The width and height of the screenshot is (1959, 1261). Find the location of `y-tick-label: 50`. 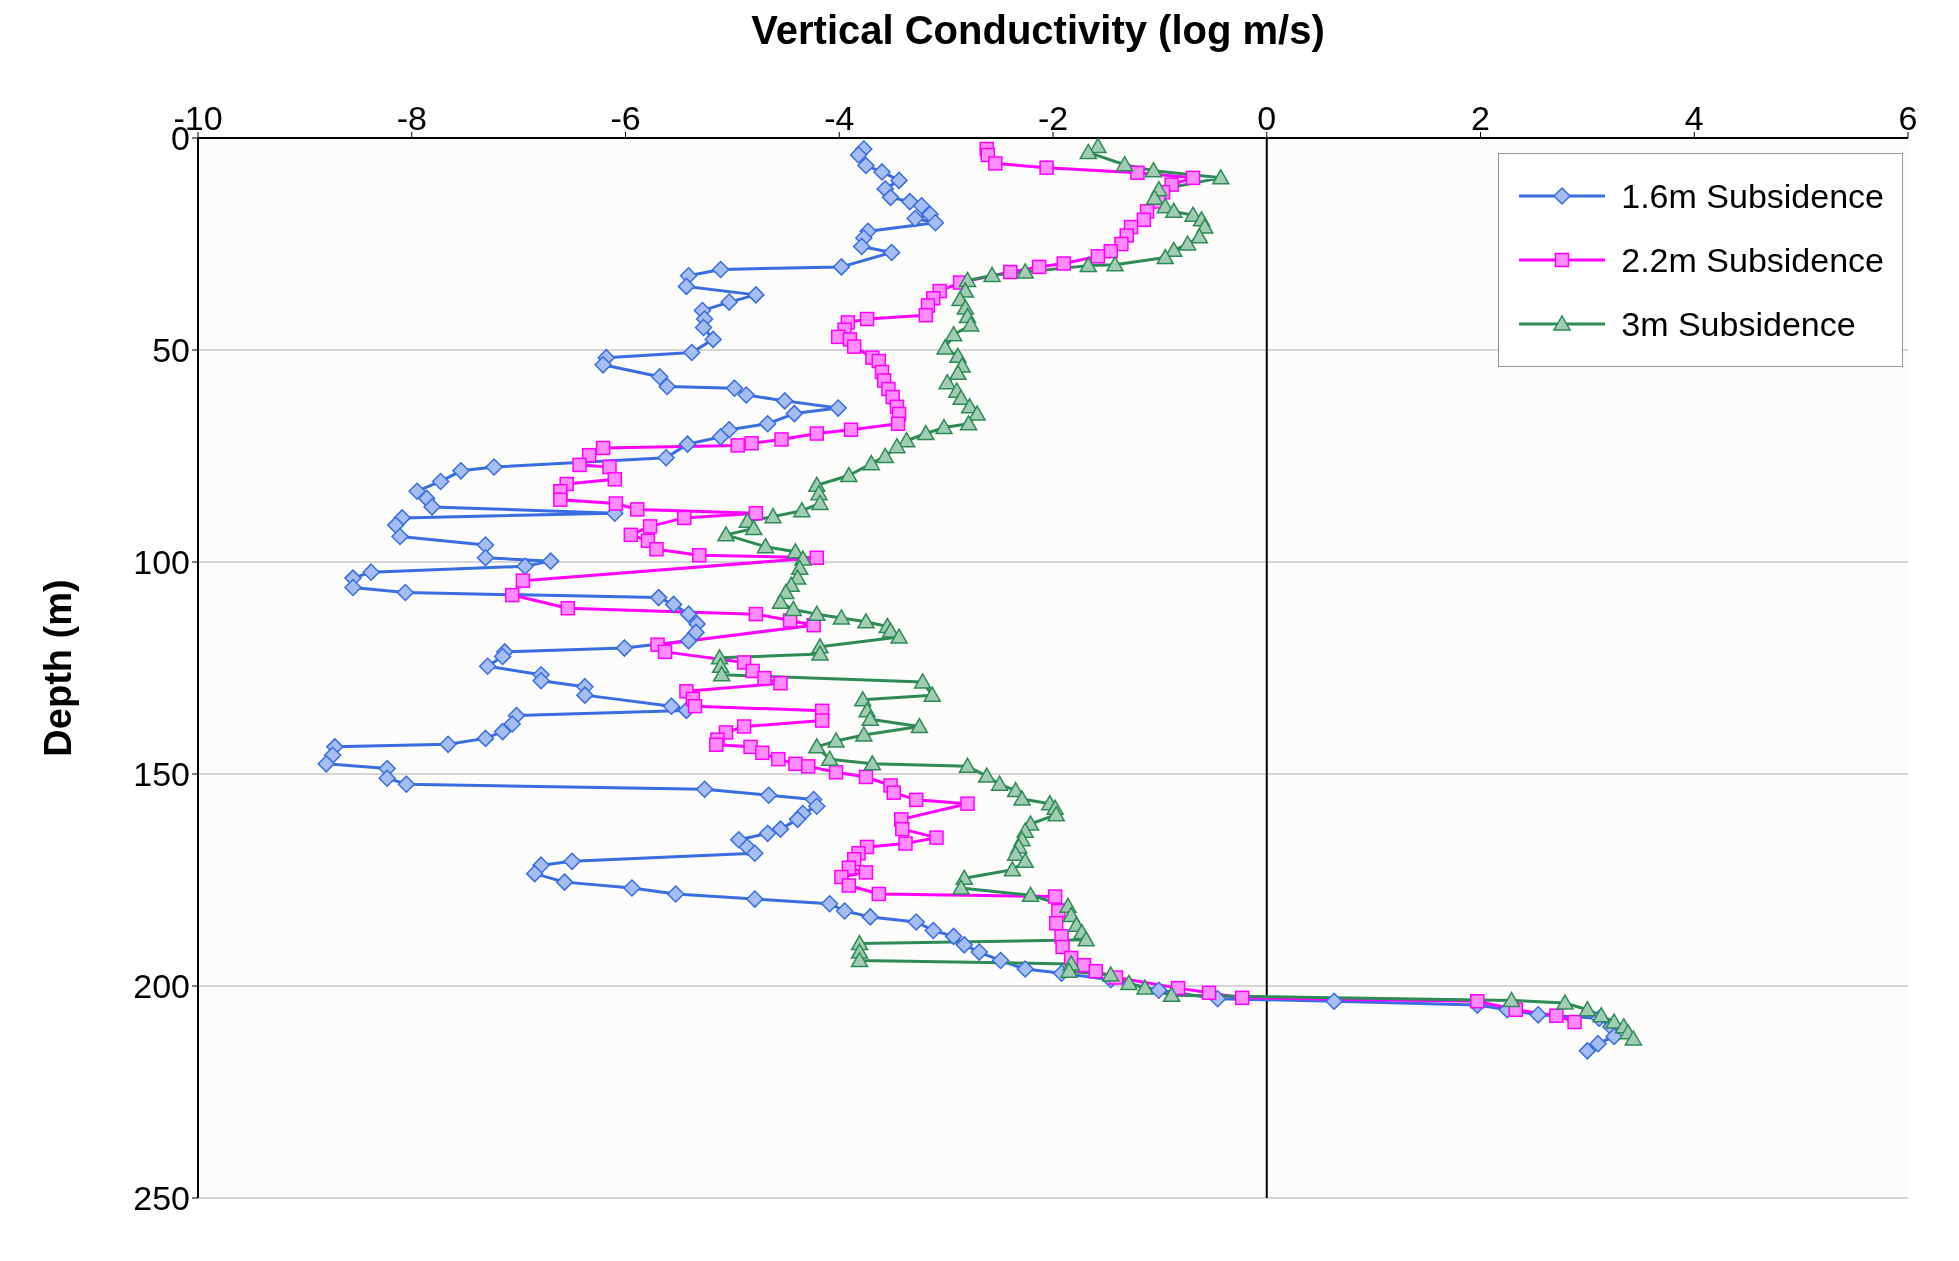

y-tick-label: 50 is located at coordinates (171, 350).